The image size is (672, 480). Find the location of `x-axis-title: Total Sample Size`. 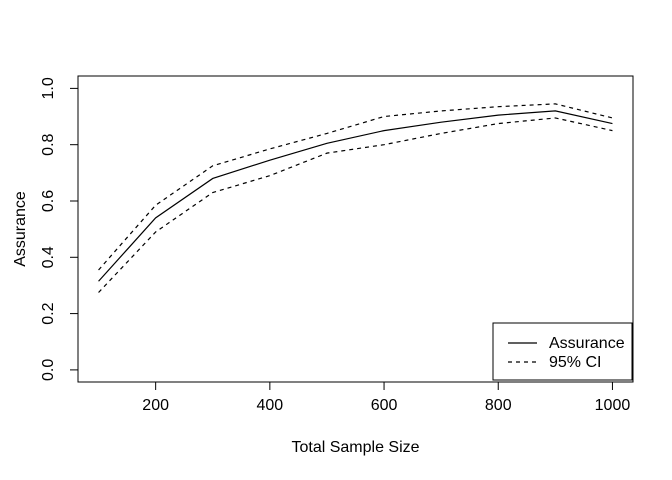

x-axis-title: Total Sample Size is located at coordinates (355, 447).